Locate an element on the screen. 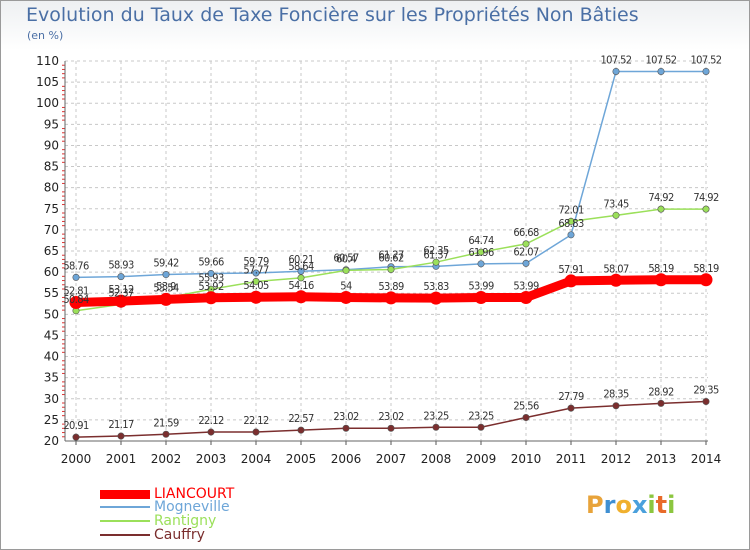 This screenshot has width=750, height=550. legend-item-mogneville: Mogneville is located at coordinates (165, 507).